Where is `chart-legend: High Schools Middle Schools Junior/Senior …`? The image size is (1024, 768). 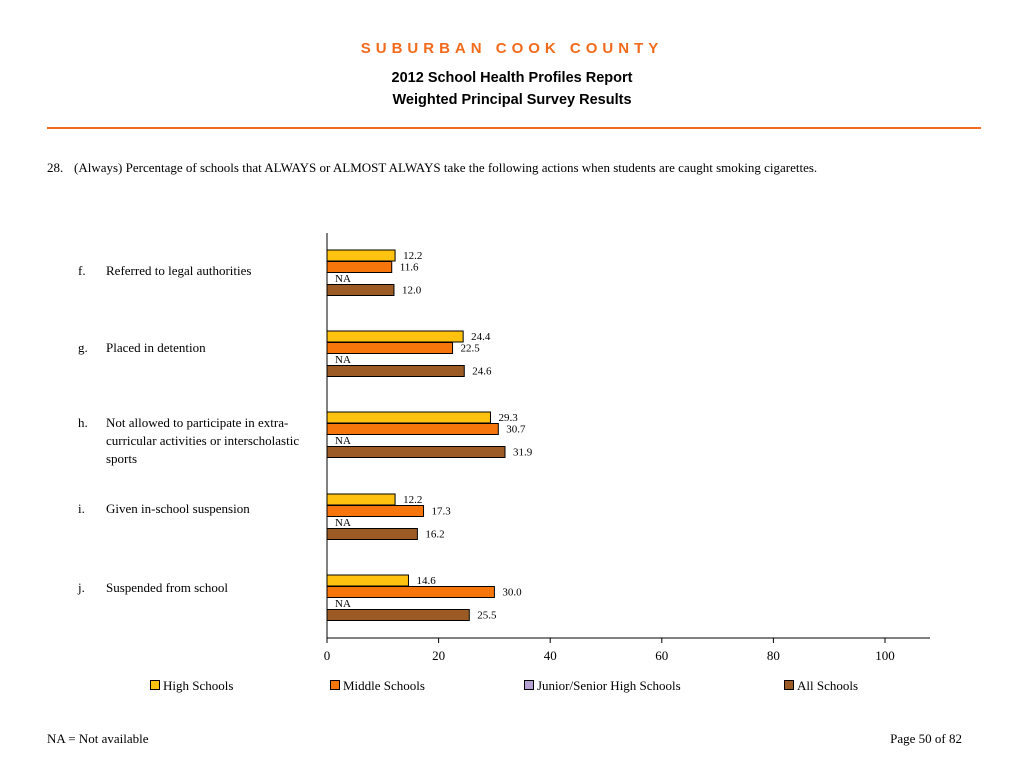 chart-legend: High Schools Middle Schools Junior/Senior … is located at coordinates (512, 687).